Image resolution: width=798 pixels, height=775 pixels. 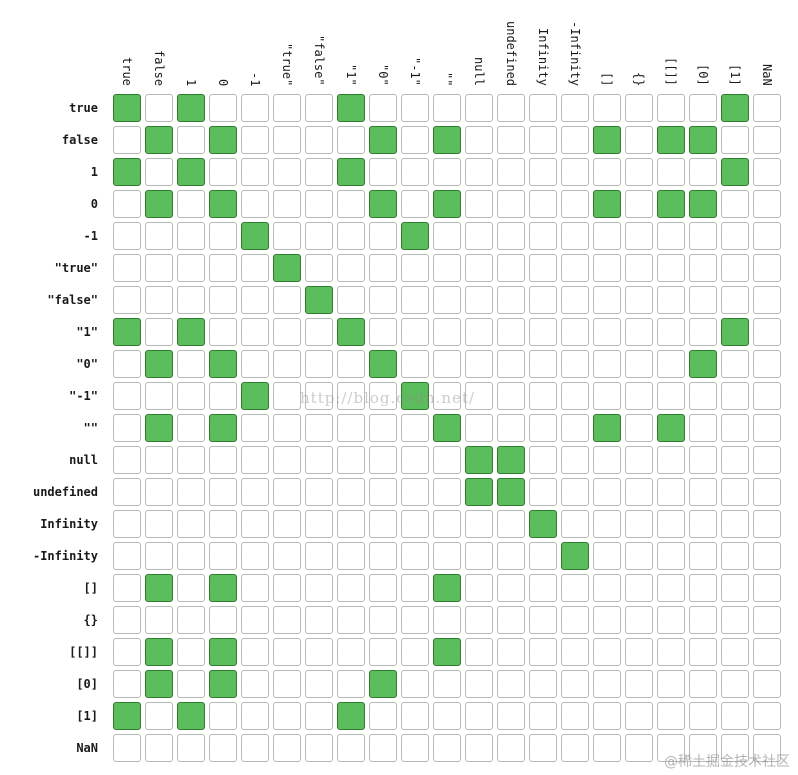 What do you see at coordinates (76, 268) in the screenshot?
I see `row-label: "true"` at bounding box center [76, 268].